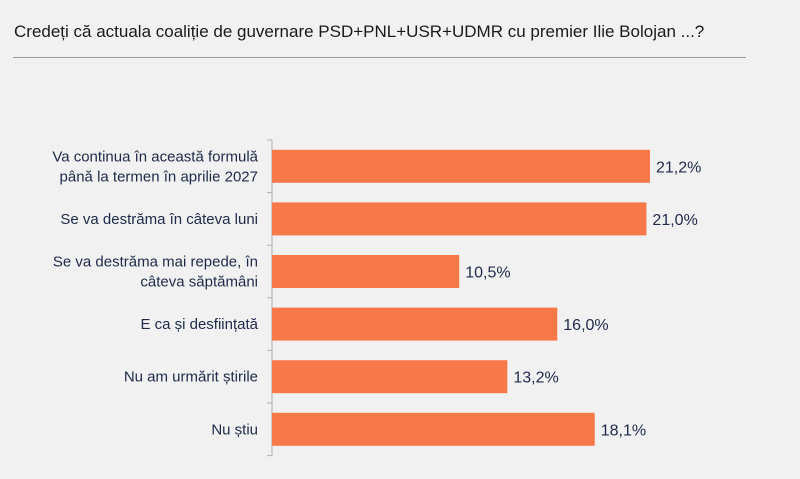  Describe the element at coordinates (159, 219) in the screenshot. I see `category-label: Se va destrăma în câteva luni` at that location.